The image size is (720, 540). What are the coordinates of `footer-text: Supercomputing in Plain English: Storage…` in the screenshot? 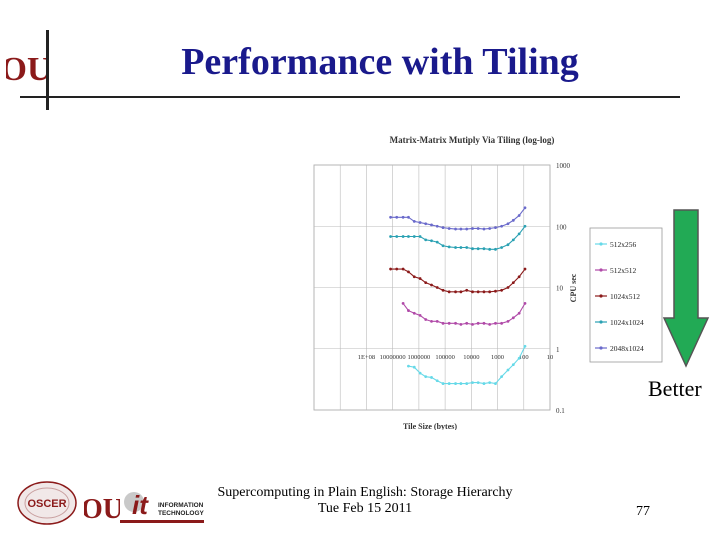 It's located at (365, 501).